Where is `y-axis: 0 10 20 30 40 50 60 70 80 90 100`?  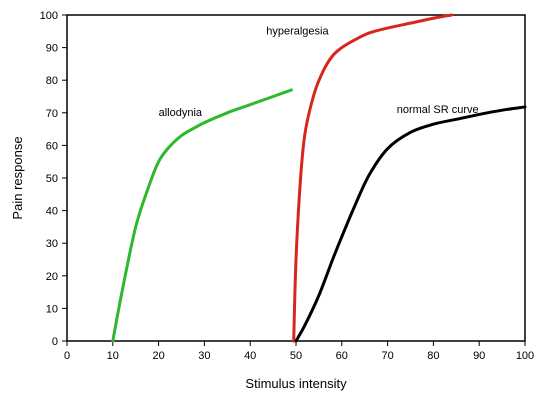
y-axis: 0 10 20 30 40 50 60 70 80 90 100 is located at coordinates (53, 179).